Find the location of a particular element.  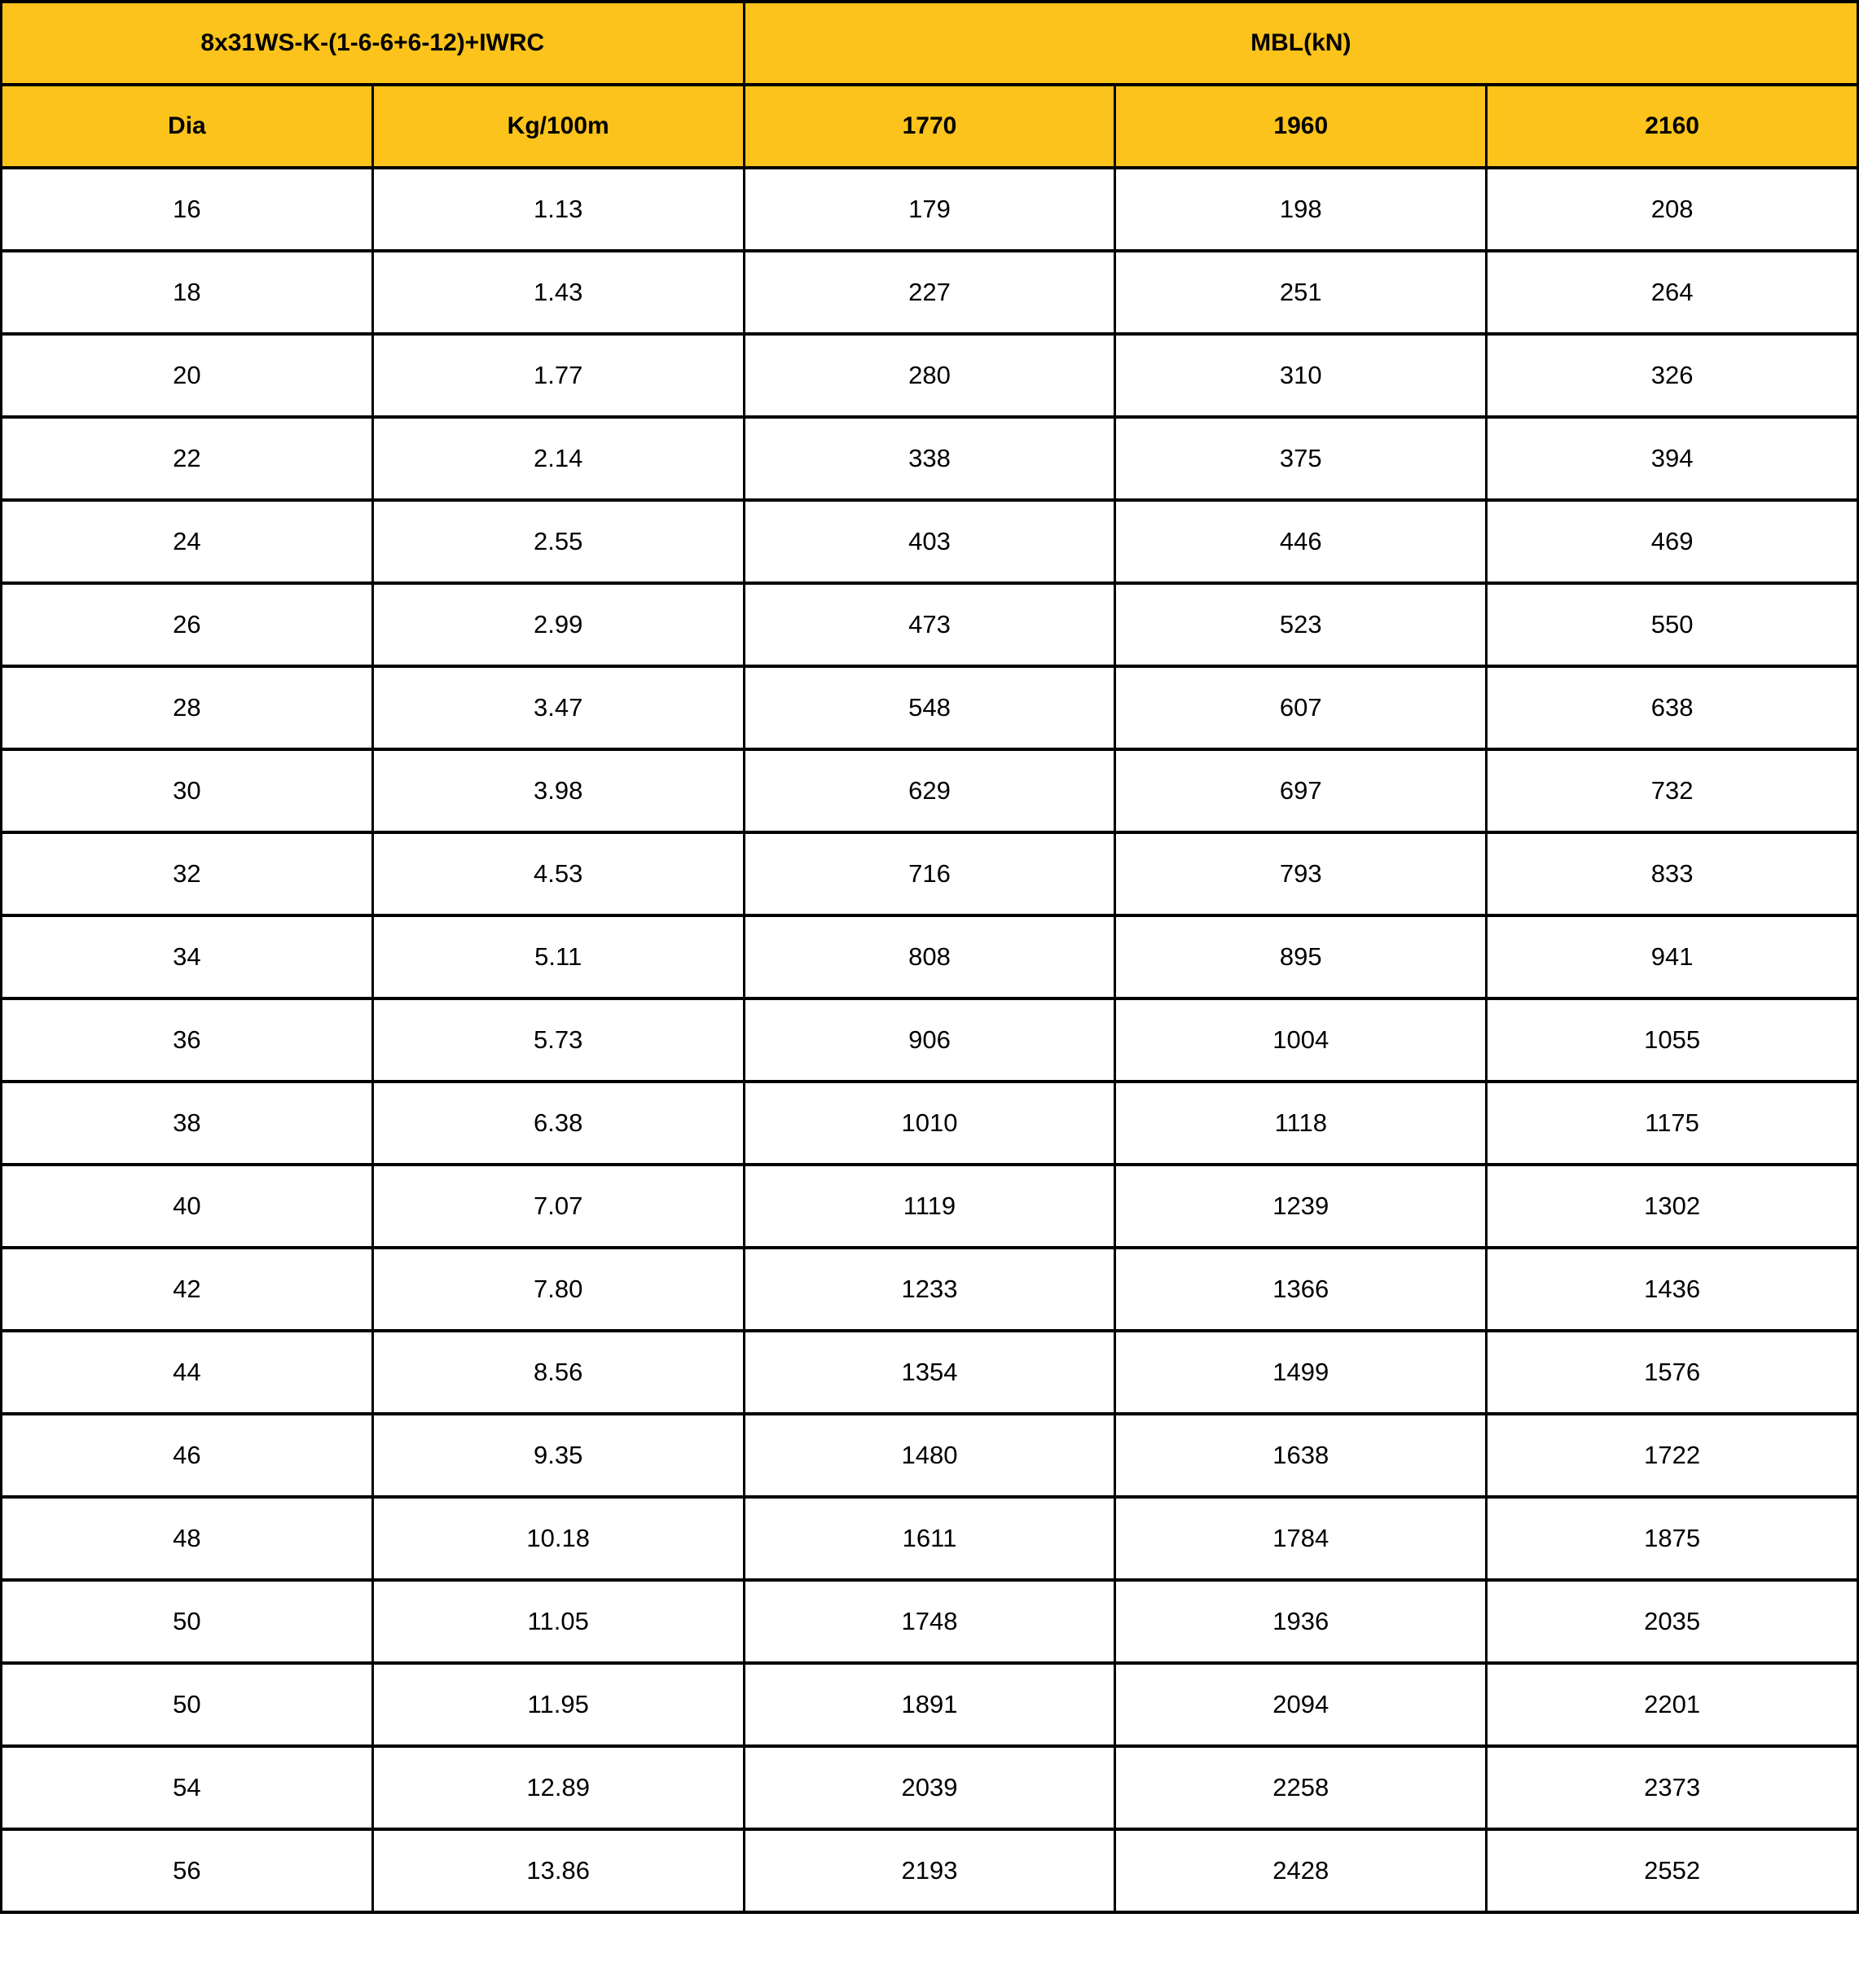

cell-mbl-1770: 548 is located at coordinates (930, 708).